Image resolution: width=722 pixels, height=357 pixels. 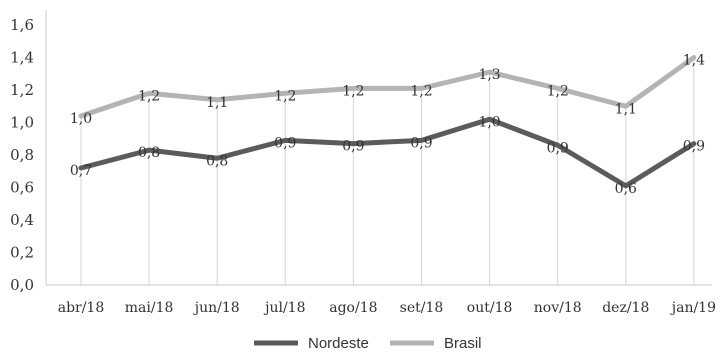 What do you see at coordinates (81, 119) in the screenshot?
I see `data-label-brasil: 1,0` at bounding box center [81, 119].